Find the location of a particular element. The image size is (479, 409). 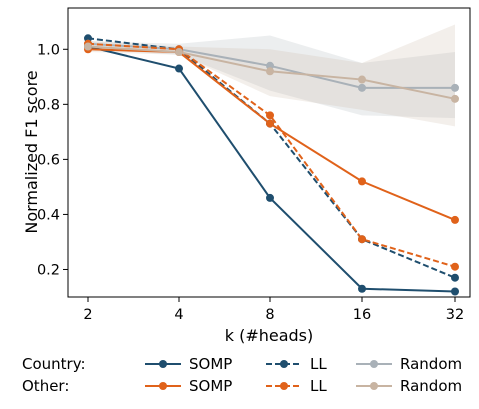

legend: Country: SOMP LL Random Other: SOMP LL Random is located at coordinates (242, 375).